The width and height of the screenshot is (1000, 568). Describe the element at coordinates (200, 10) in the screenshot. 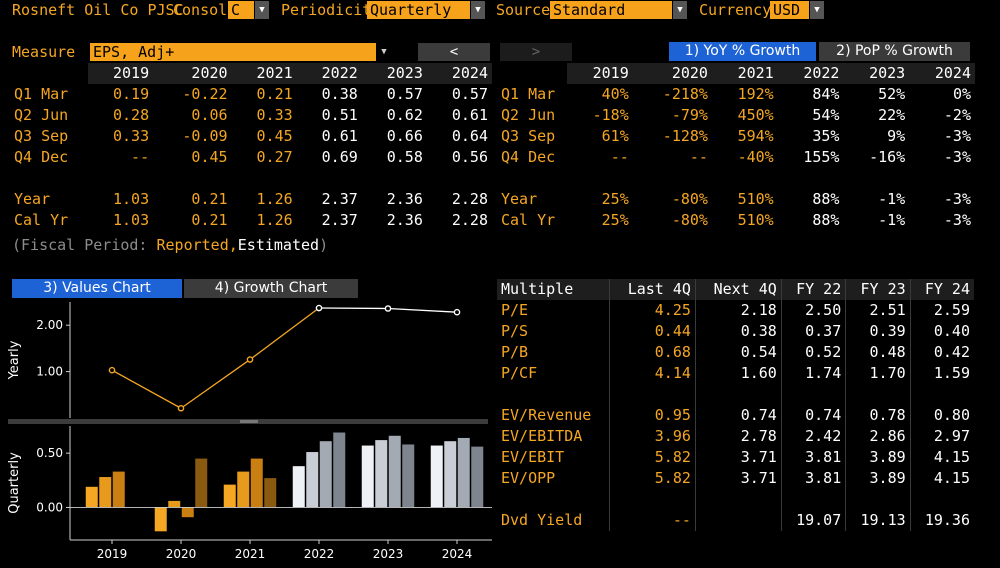

I see `consol-label: Consol` at that location.